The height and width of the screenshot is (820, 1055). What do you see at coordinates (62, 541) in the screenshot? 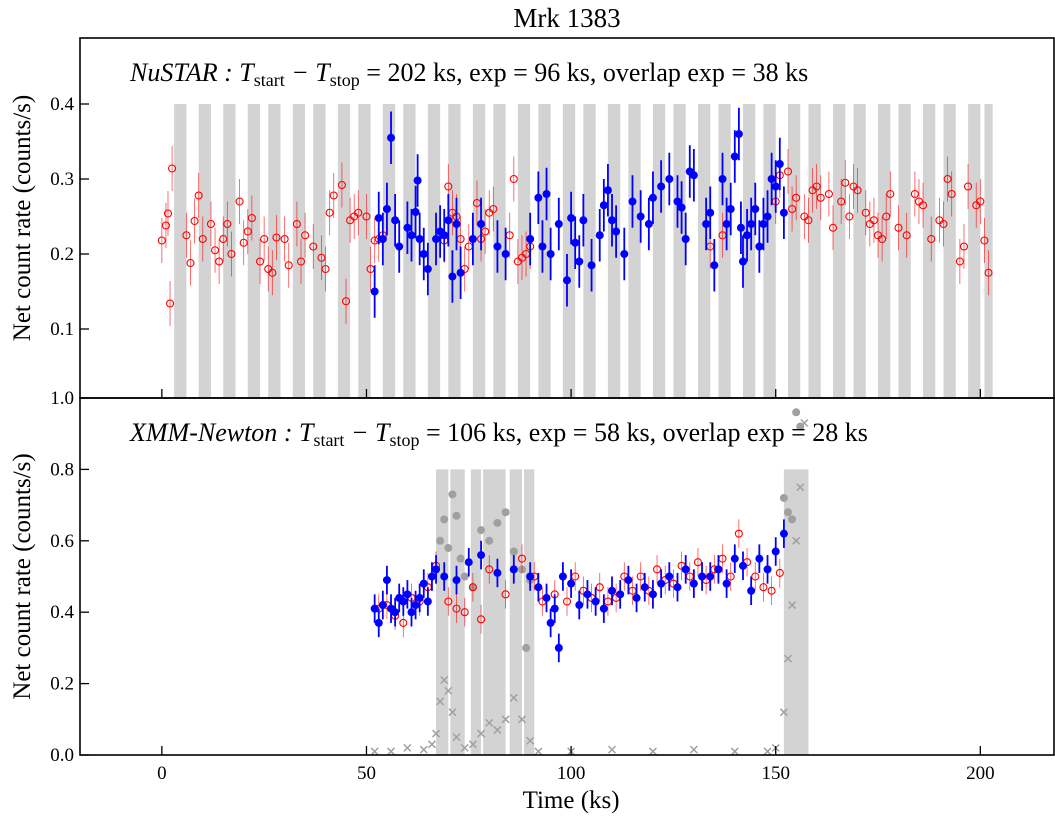
I see `y-tick-label: 0.6` at bounding box center [62, 541].